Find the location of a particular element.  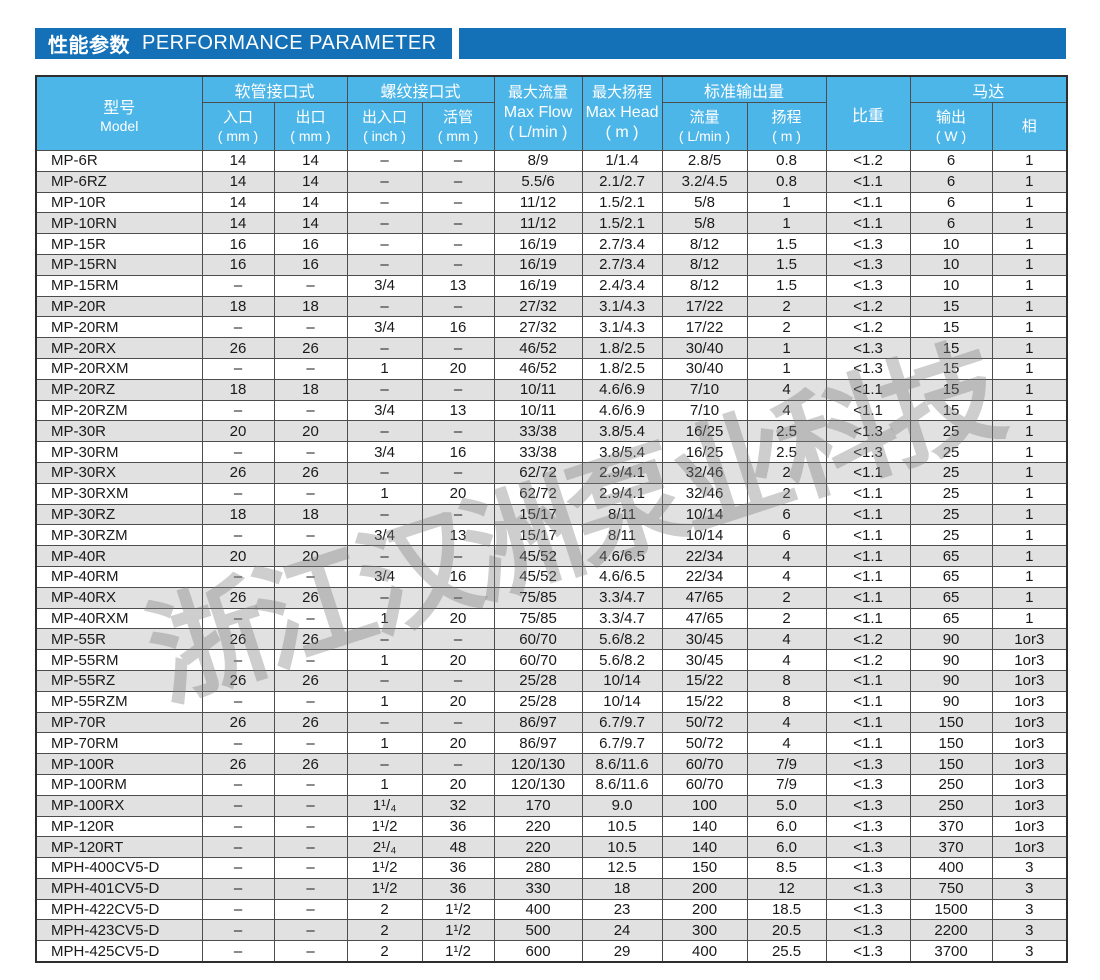

value-cell: 2.7/3.4 is located at coordinates (622, 264).